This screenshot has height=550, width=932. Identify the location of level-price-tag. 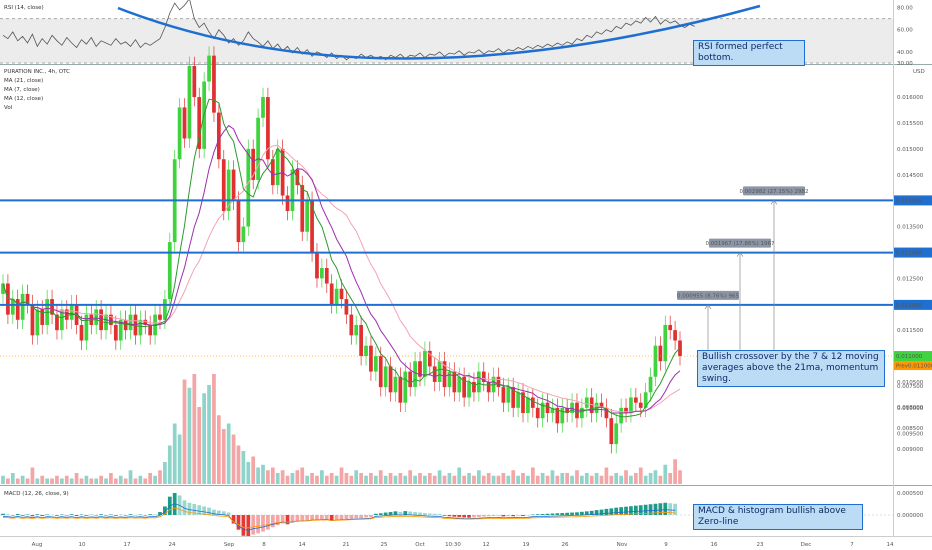
(913, 252).